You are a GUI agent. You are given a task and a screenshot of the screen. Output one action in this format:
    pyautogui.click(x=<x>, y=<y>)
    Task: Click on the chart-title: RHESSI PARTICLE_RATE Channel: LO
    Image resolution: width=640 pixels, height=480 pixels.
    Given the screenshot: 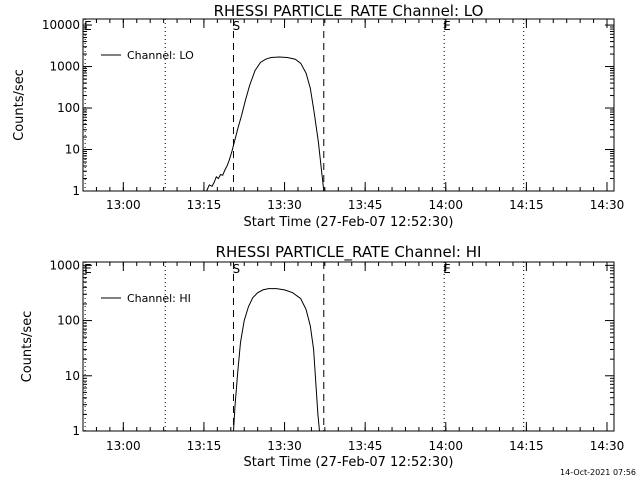 What is the action you would take?
    pyautogui.click(x=349, y=11)
    